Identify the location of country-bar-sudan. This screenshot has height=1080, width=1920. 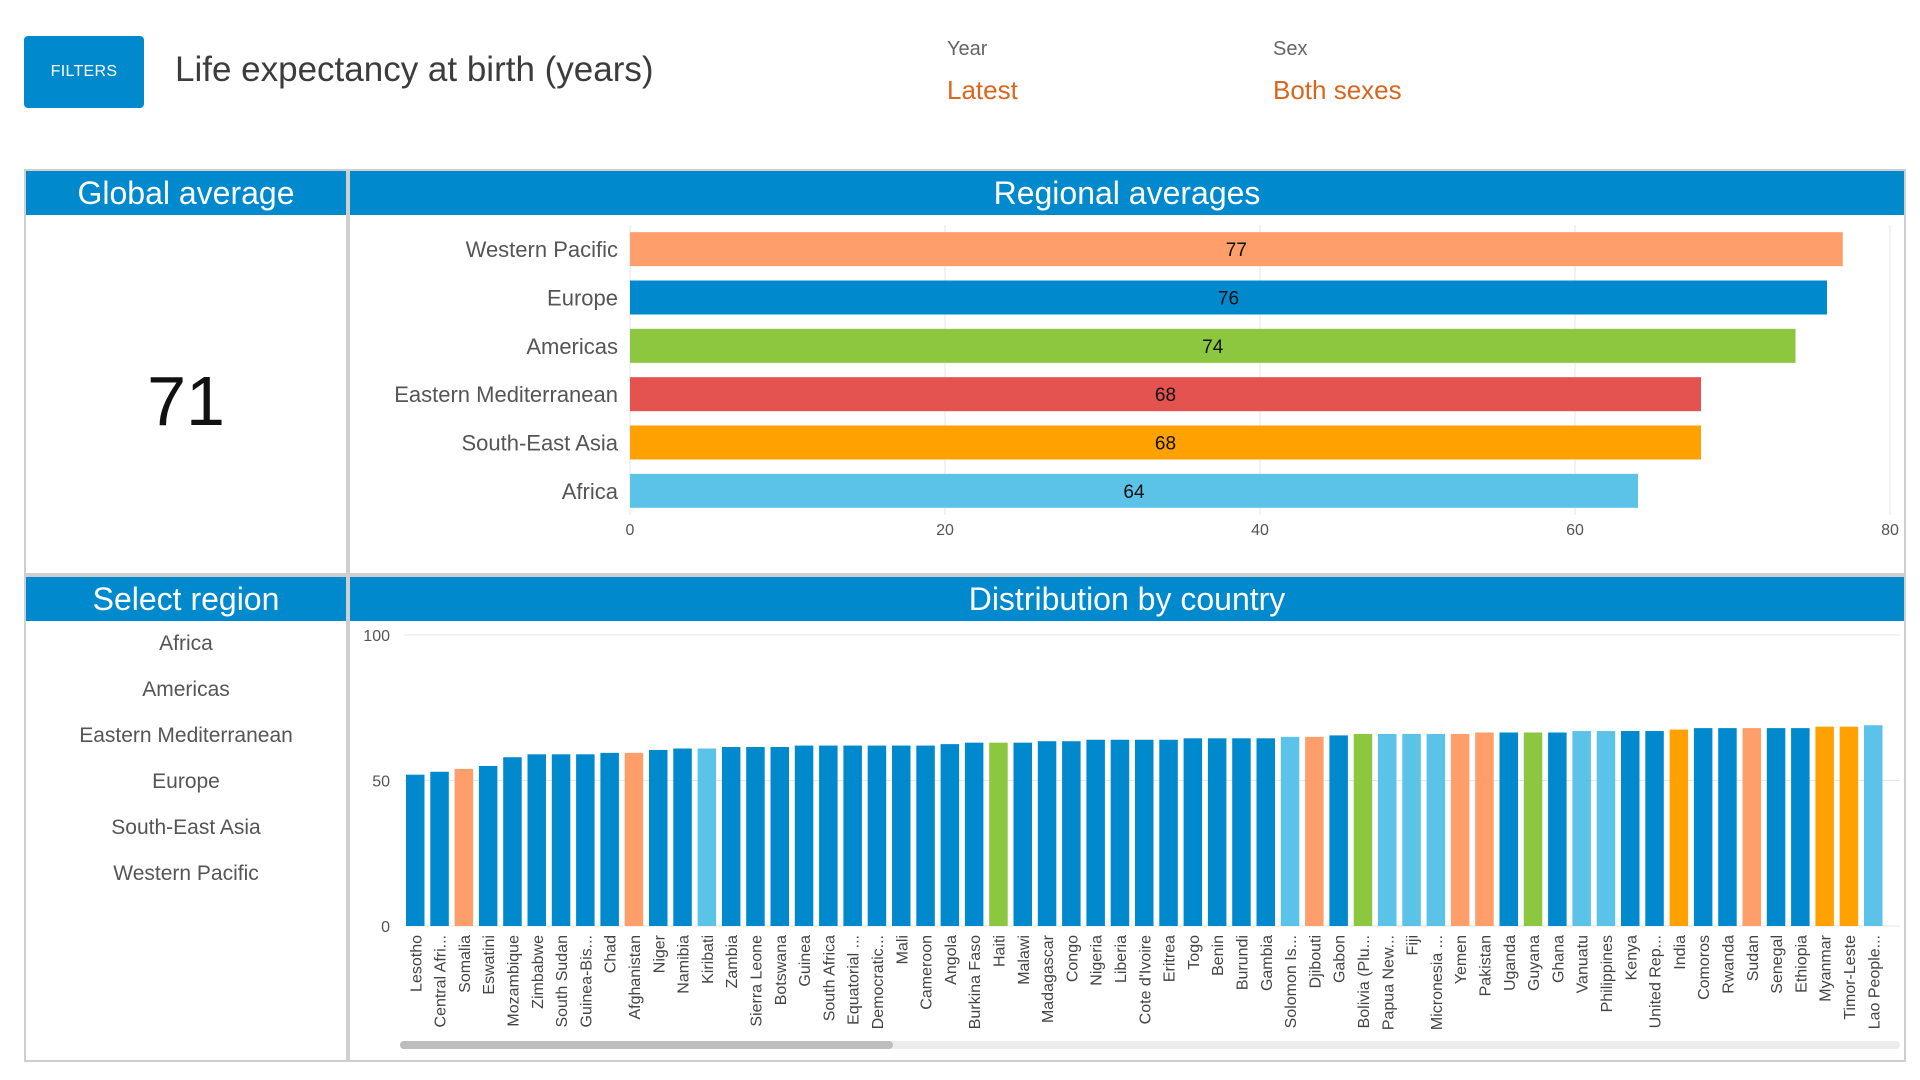
(1752, 827).